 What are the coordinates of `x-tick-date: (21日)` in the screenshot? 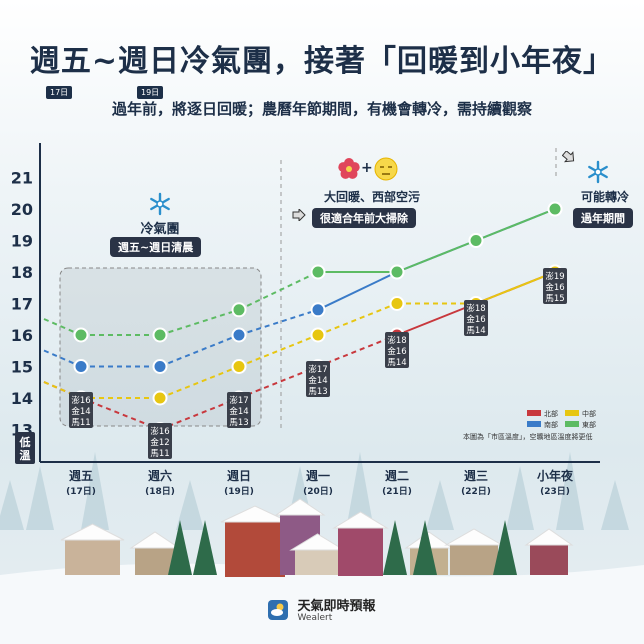 It's located at (397, 491).